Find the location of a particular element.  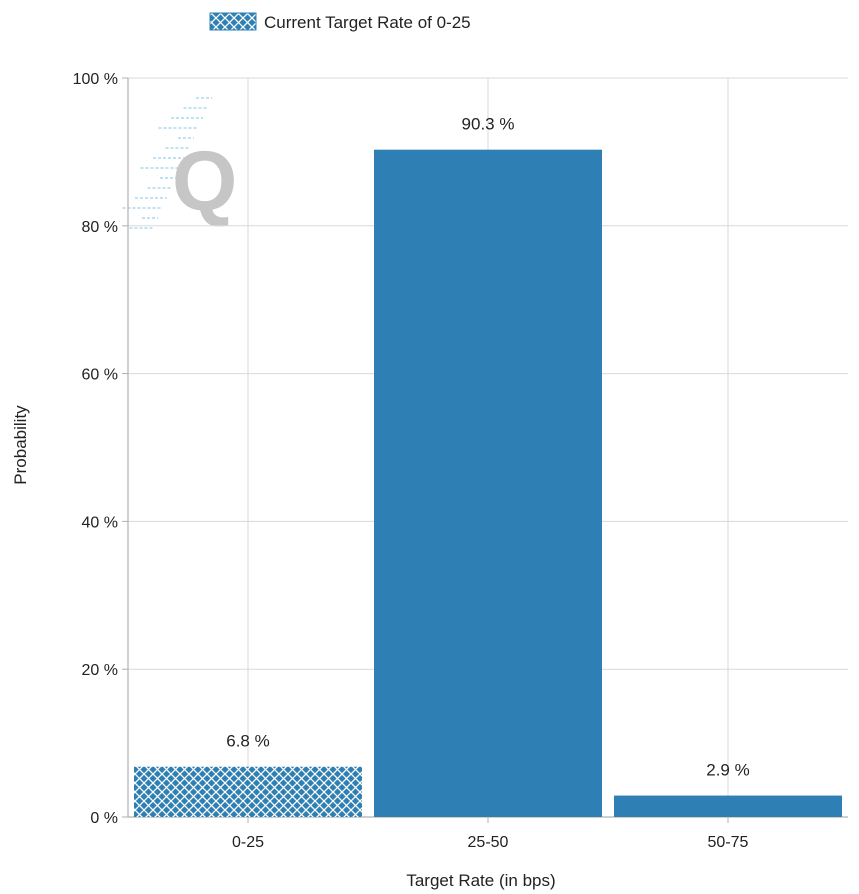

data-label: 6.8 % is located at coordinates (247, 741).